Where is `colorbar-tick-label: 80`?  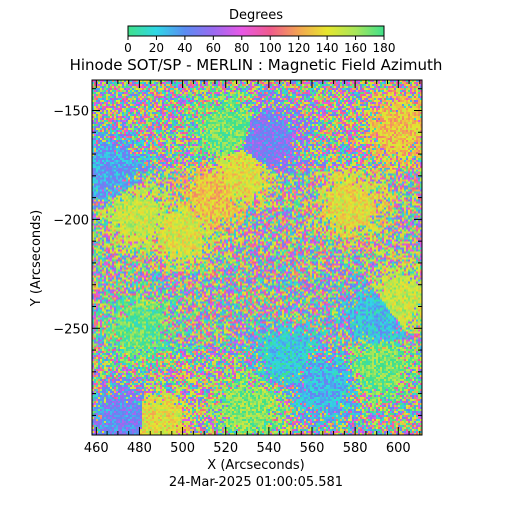
colorbar-tick-label: 80 is located at coordinates (241, 48).